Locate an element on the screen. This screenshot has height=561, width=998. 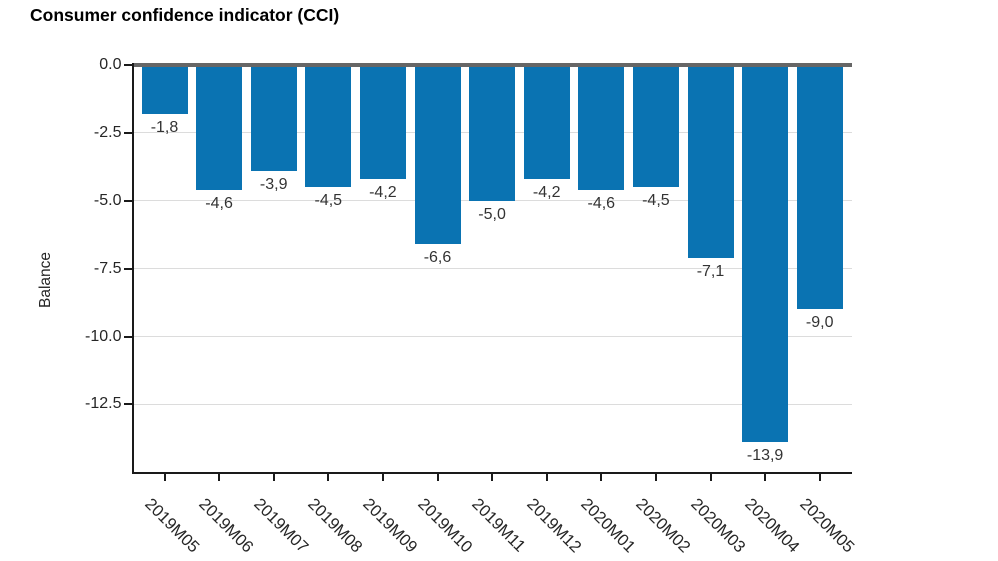
bar-value-label: -13,9 is located at coordinates (765, 456).